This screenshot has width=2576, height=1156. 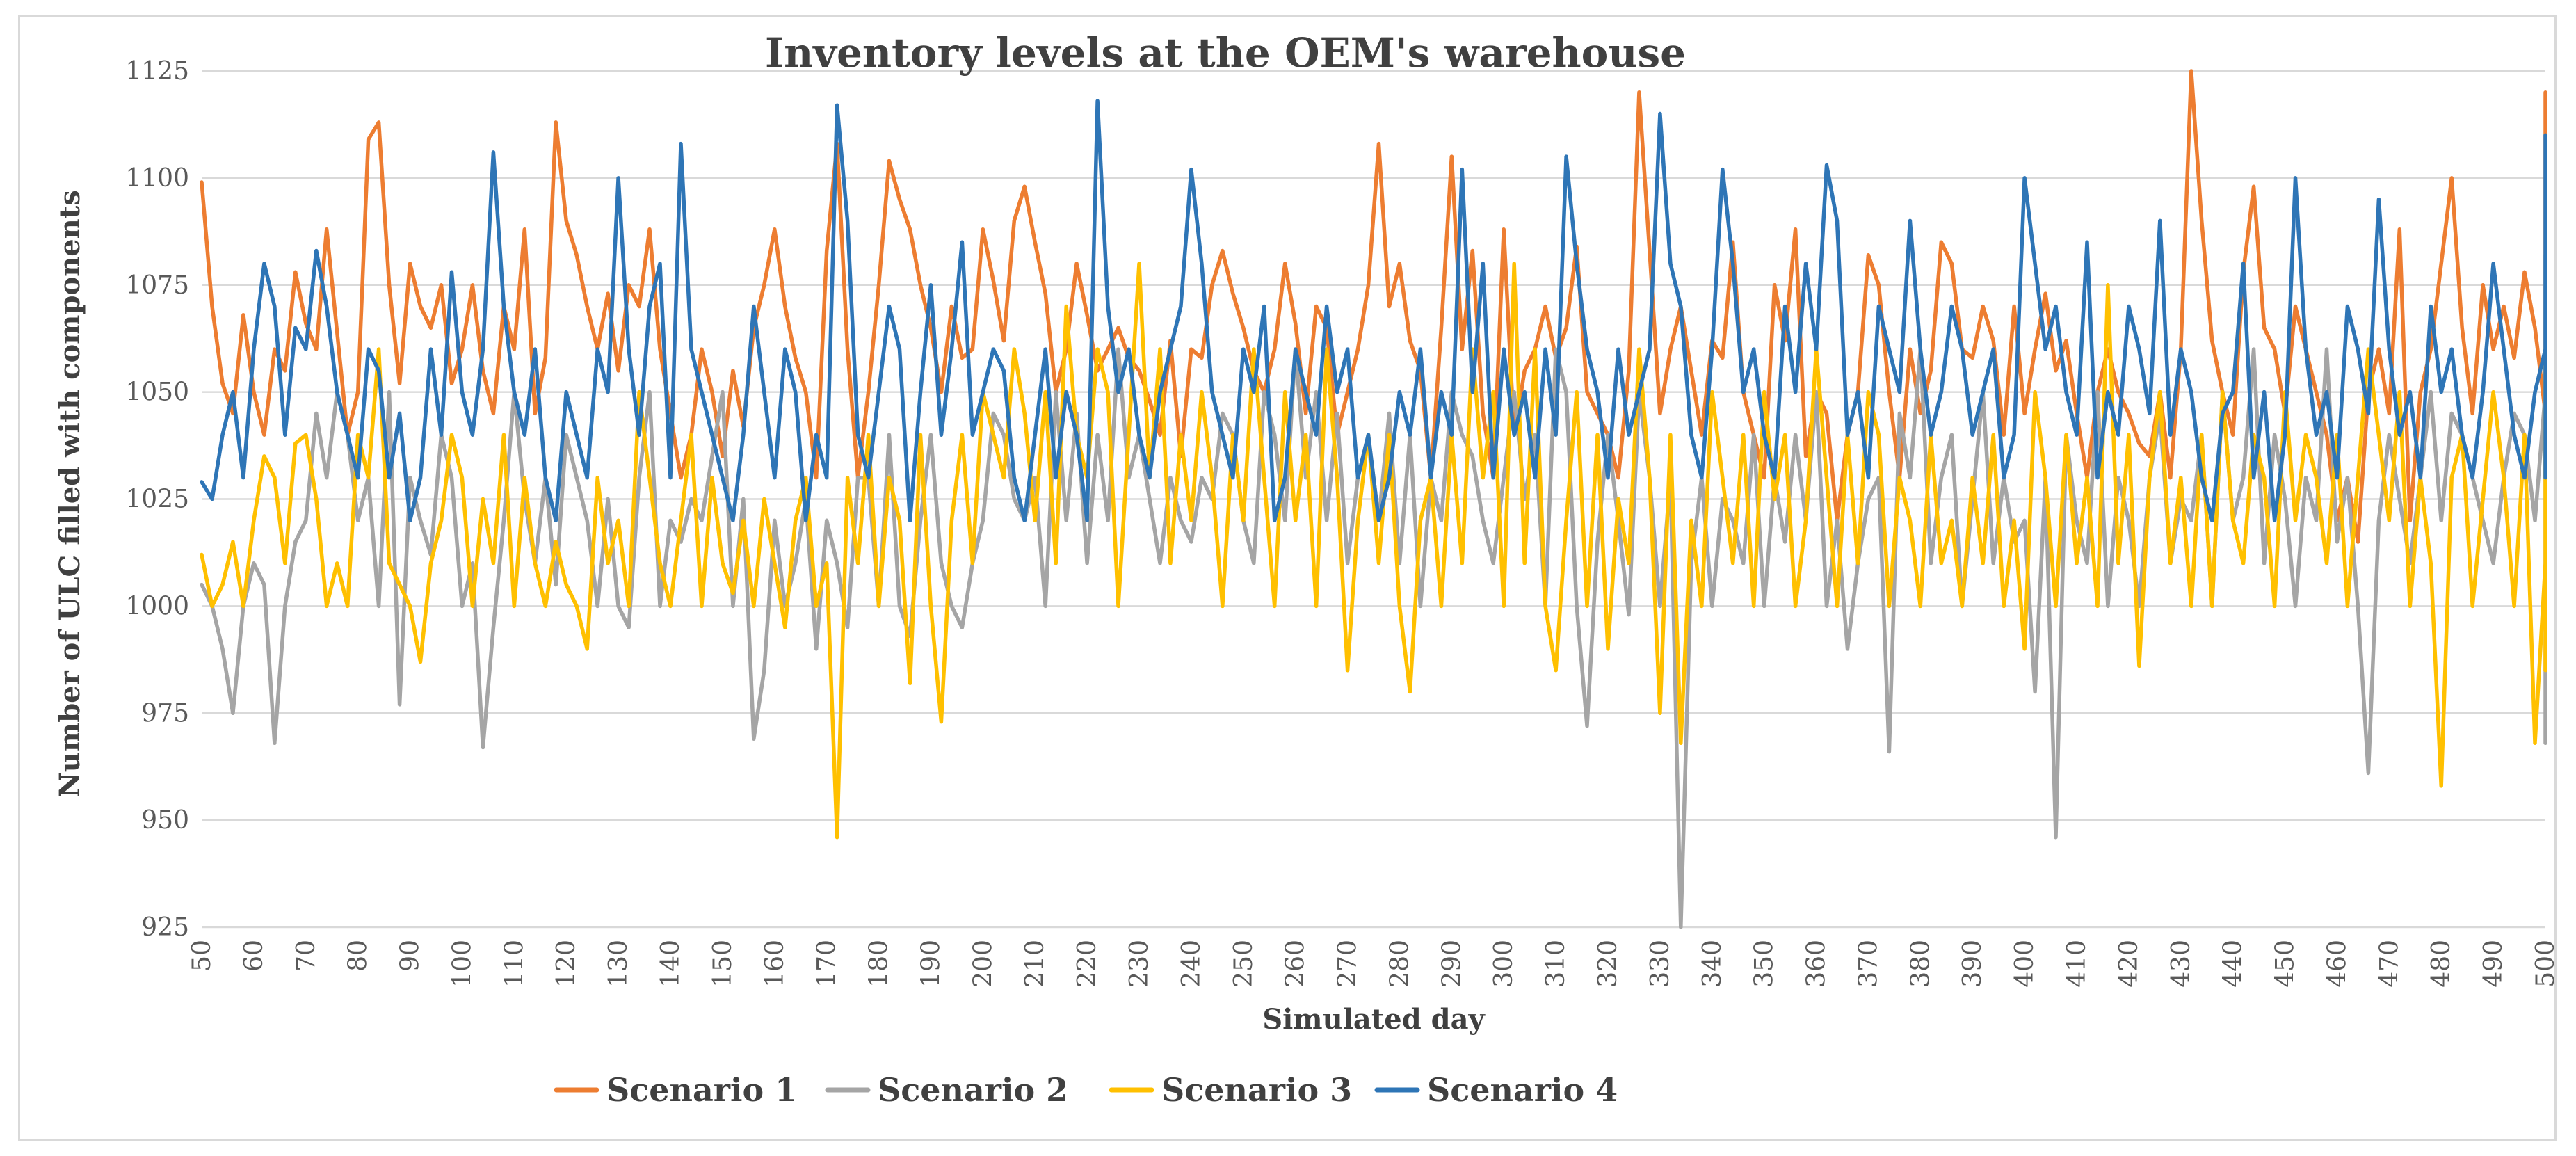 What do you see at coordinates (2493, 964) in the screenshot?
I see `x-tick-label: 490` at bounding box center [2493, 964].